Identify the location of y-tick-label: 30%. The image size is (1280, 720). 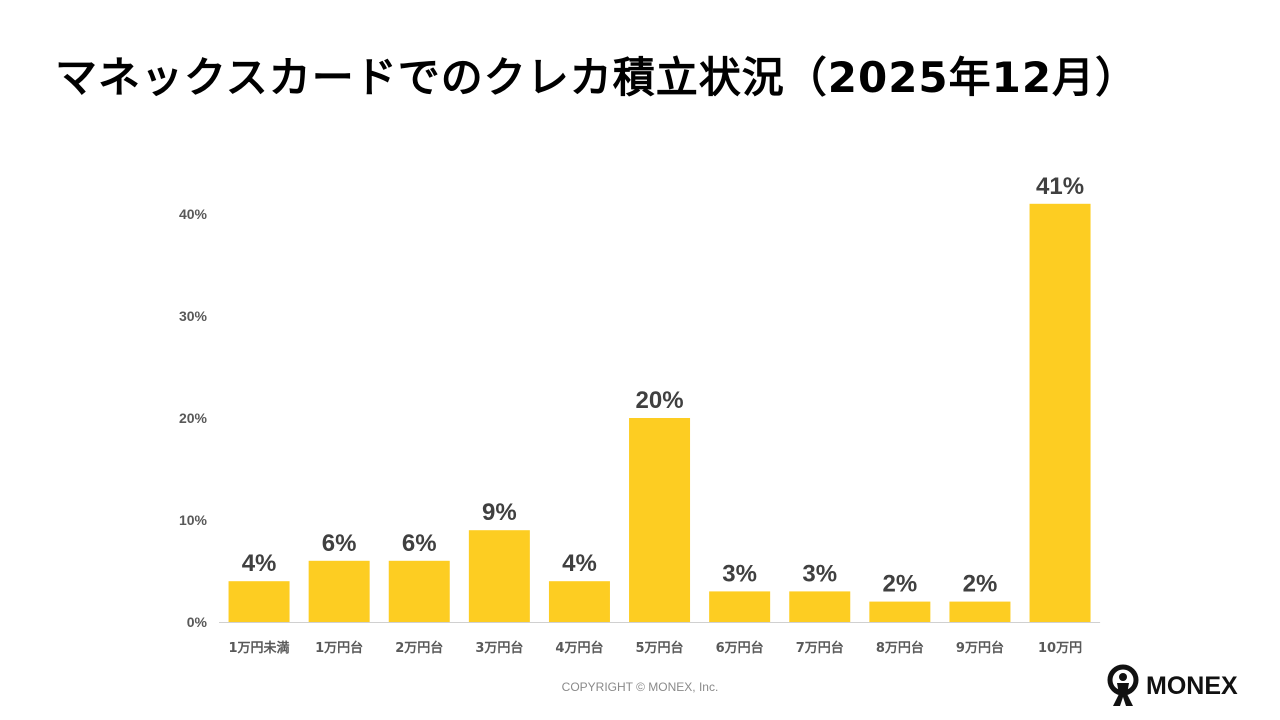
(193, 316).